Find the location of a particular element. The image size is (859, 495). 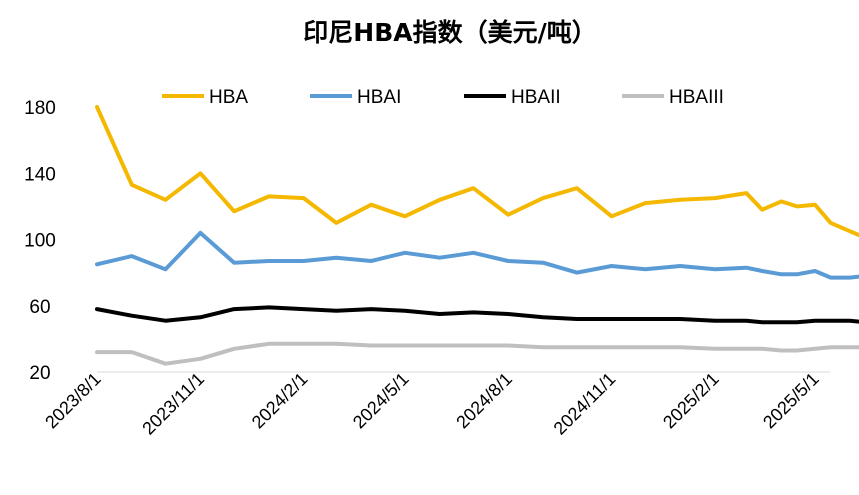

y-tick-label: 180 is located at coordinates (40, 108).